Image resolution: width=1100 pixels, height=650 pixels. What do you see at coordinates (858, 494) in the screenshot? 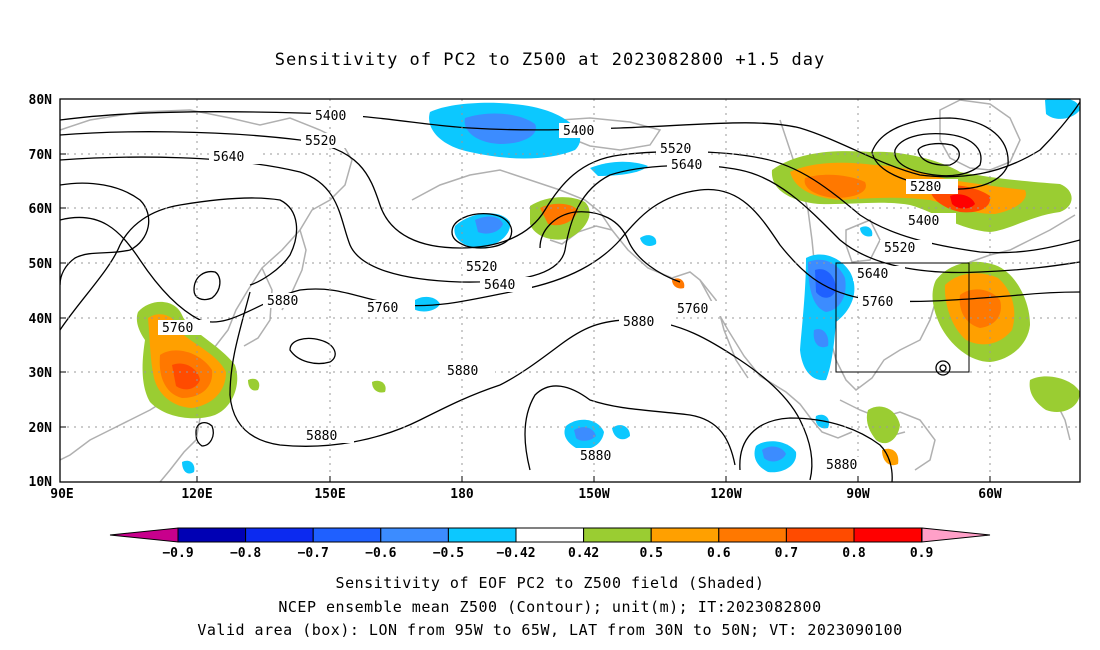
I see `lon-label: 90W` at bounding box center [858, 494].